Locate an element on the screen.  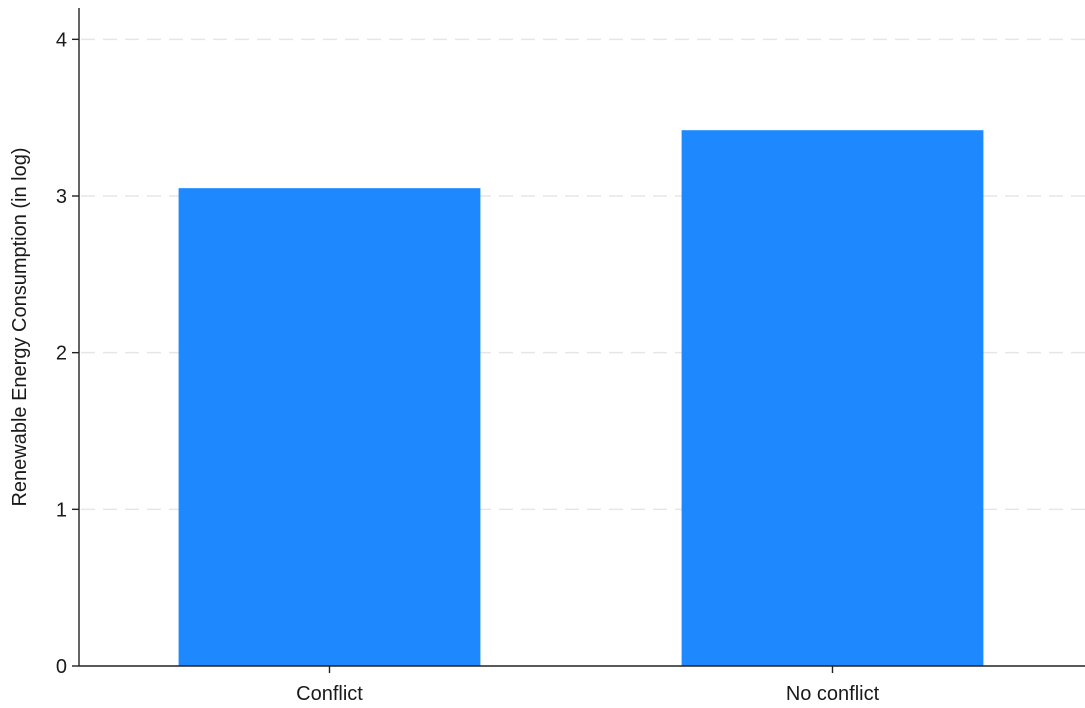
y-tick-label-1: 1 is located at coordinates (61, 510).